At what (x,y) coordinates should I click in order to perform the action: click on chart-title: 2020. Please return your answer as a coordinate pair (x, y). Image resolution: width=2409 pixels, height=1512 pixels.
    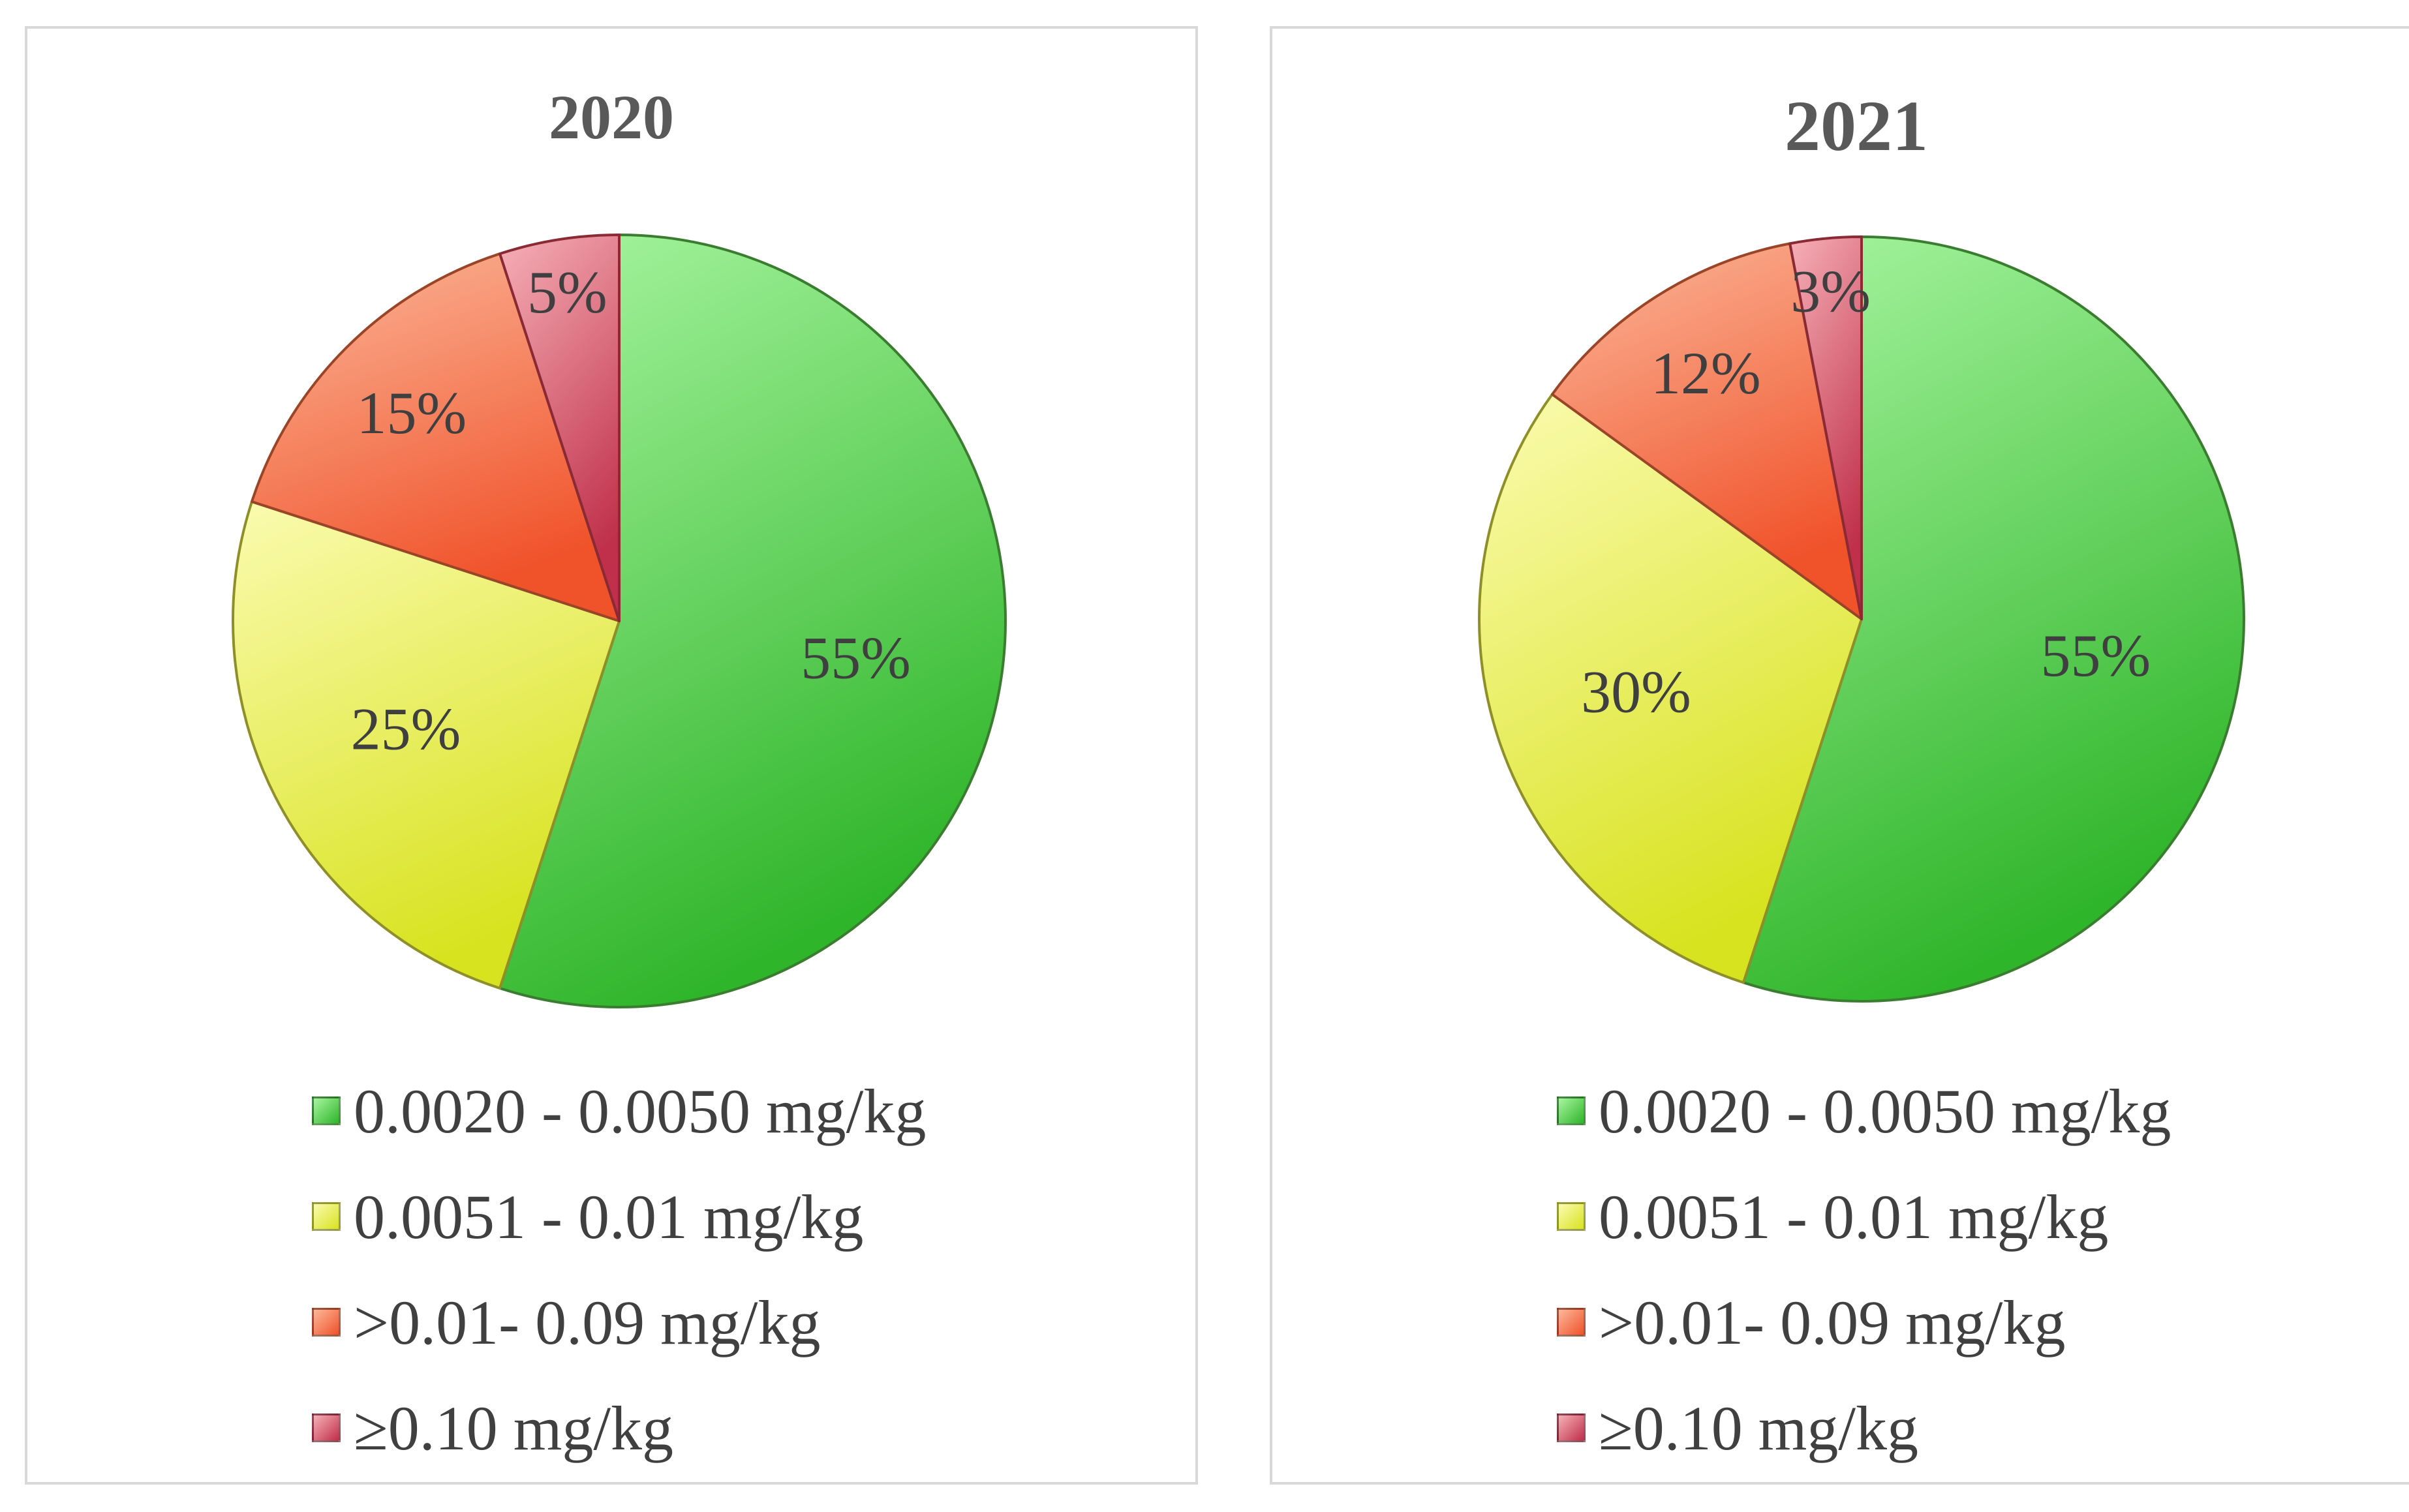
    Looking at the image, I should click on (611, 117).